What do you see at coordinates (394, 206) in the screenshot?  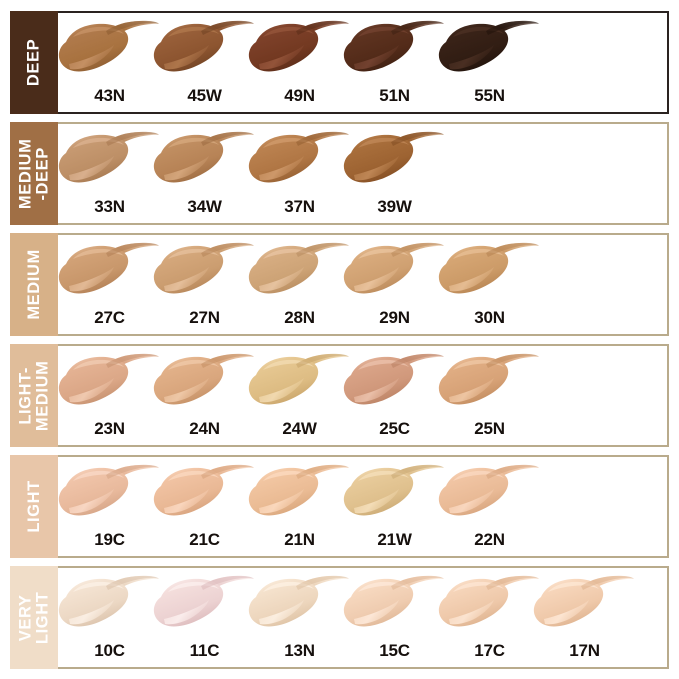 I see `shade-code-label: 39W` at bounding box center [394, 206].